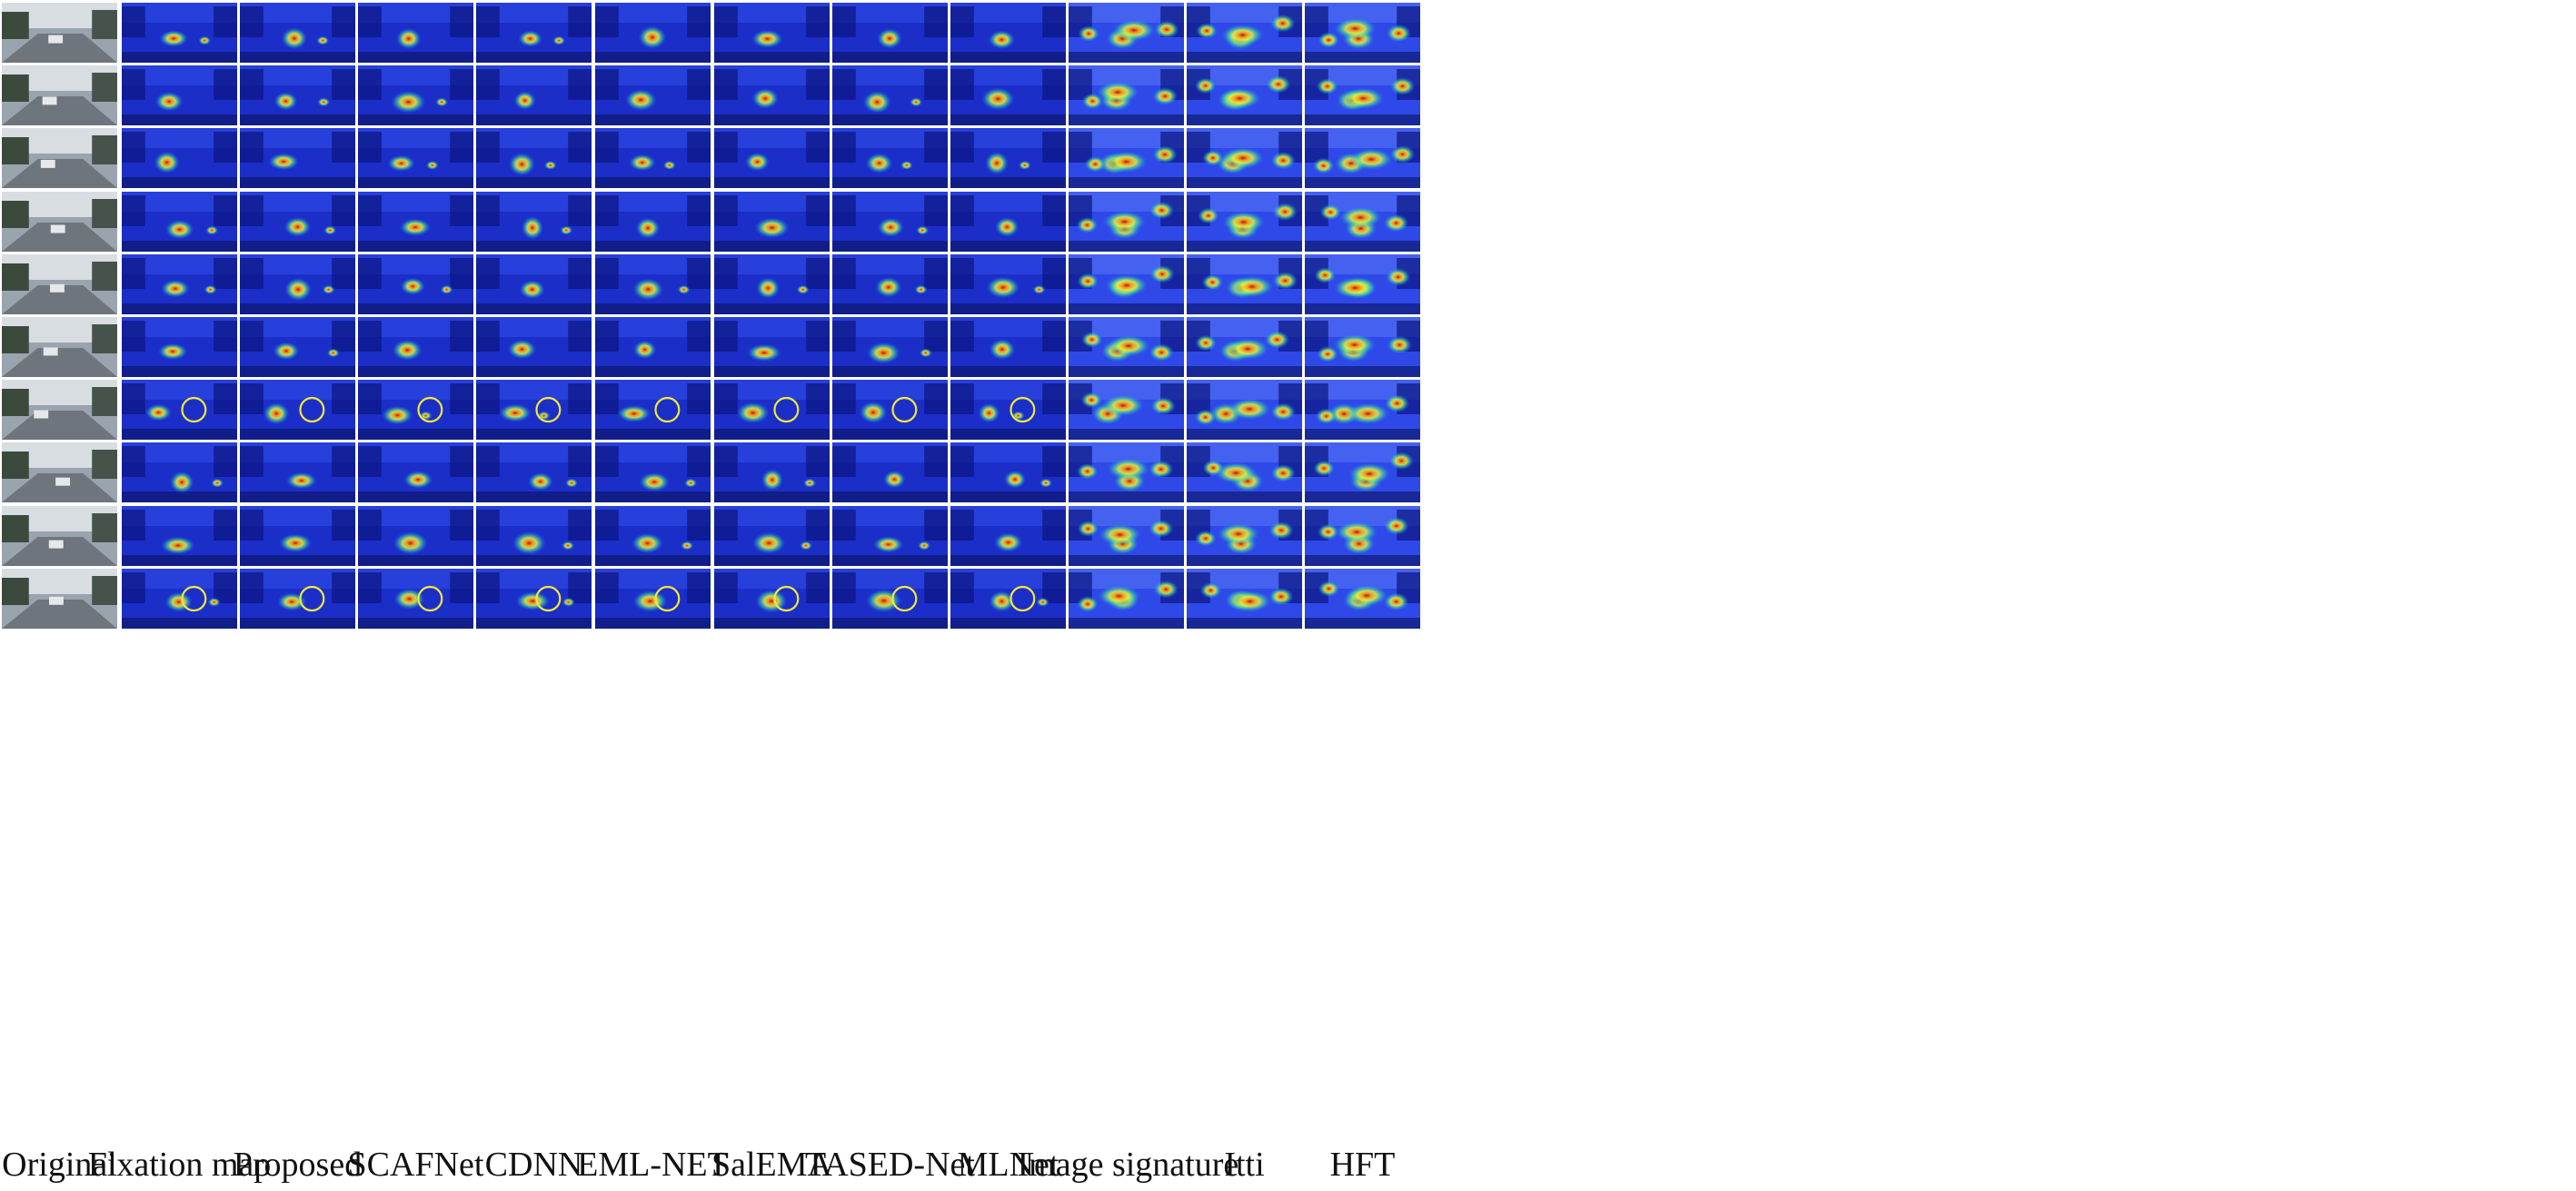 The width and height of the screenshot is (2576, 1191). I want to click on thumbnail-r8-c2, so click(179, 472).